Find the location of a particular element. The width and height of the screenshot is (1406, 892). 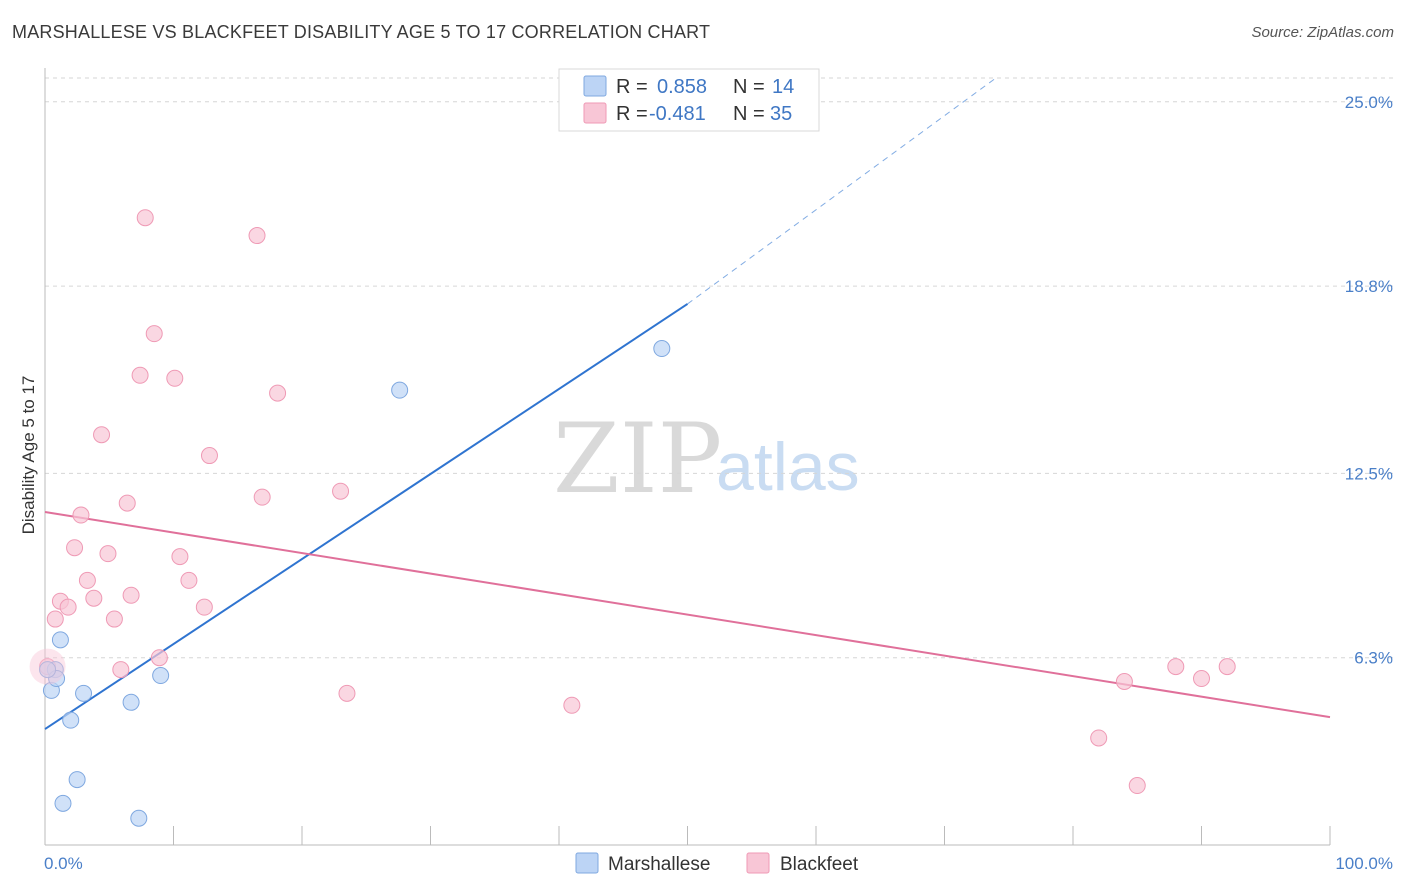

legend-r-value-1: 0.858 is located at coordinates (682, 87).